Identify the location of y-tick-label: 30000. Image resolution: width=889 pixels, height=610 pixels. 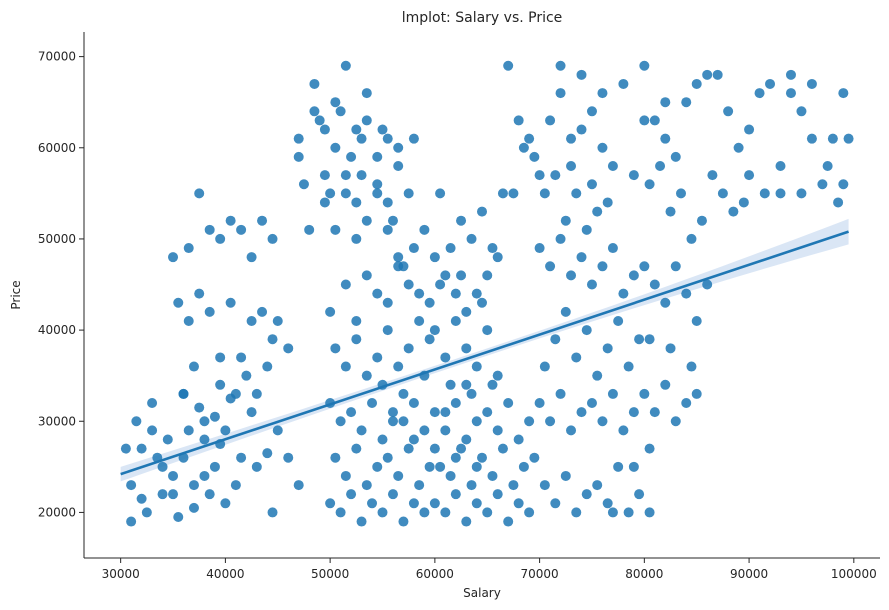
(57, 421).